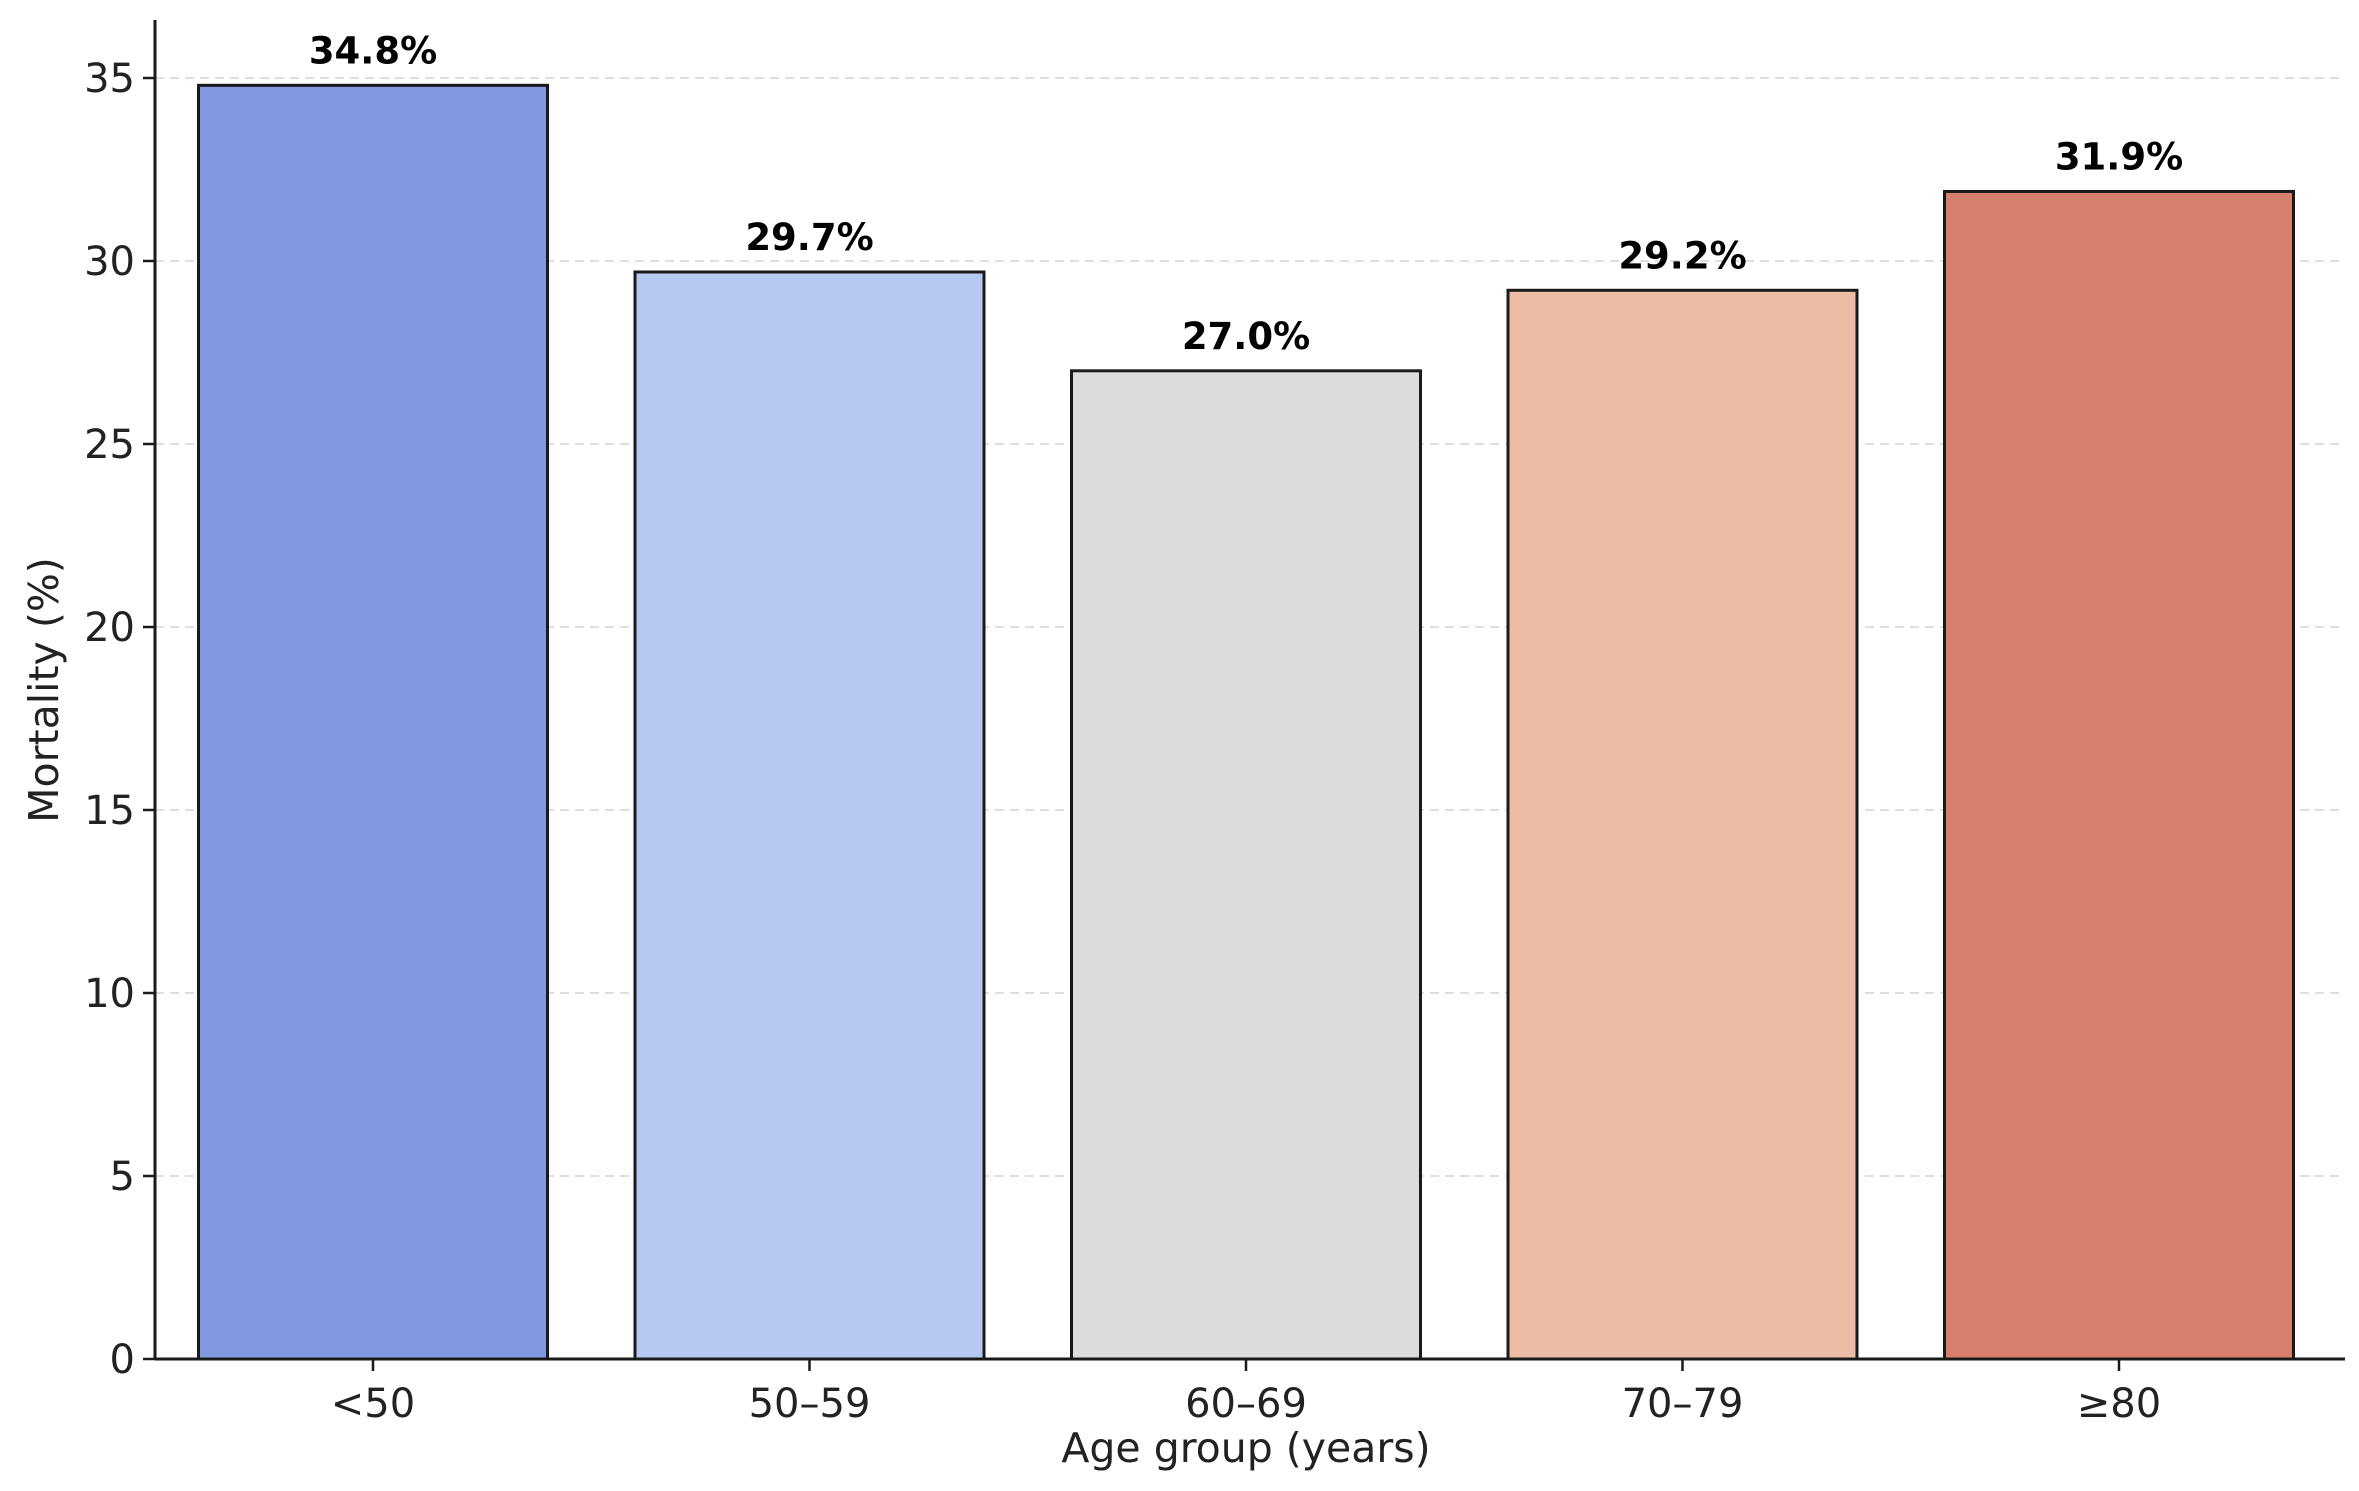 This screenshot has width=2359, height=1491. I want to click on x-ticks-layer: <50 50–59 60–69 70–79 ≥80, so click(1246, 1393).